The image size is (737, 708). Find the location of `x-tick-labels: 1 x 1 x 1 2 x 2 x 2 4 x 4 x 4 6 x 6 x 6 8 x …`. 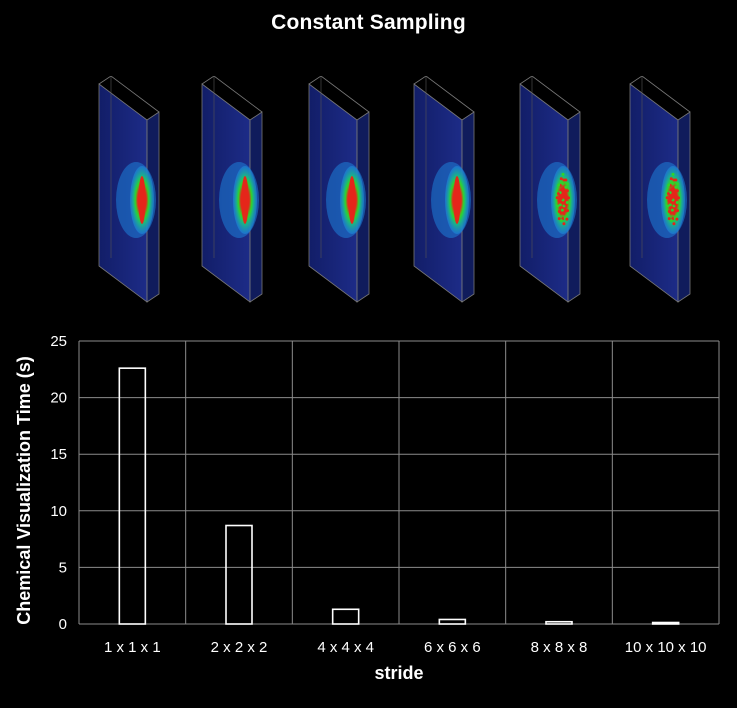

x-tick-labels: 1 x 1 x 1 2 x 2 x 2 4 x 4 x 4 6 x 6 x 6 8 x … is located at coordinates (405, 647).